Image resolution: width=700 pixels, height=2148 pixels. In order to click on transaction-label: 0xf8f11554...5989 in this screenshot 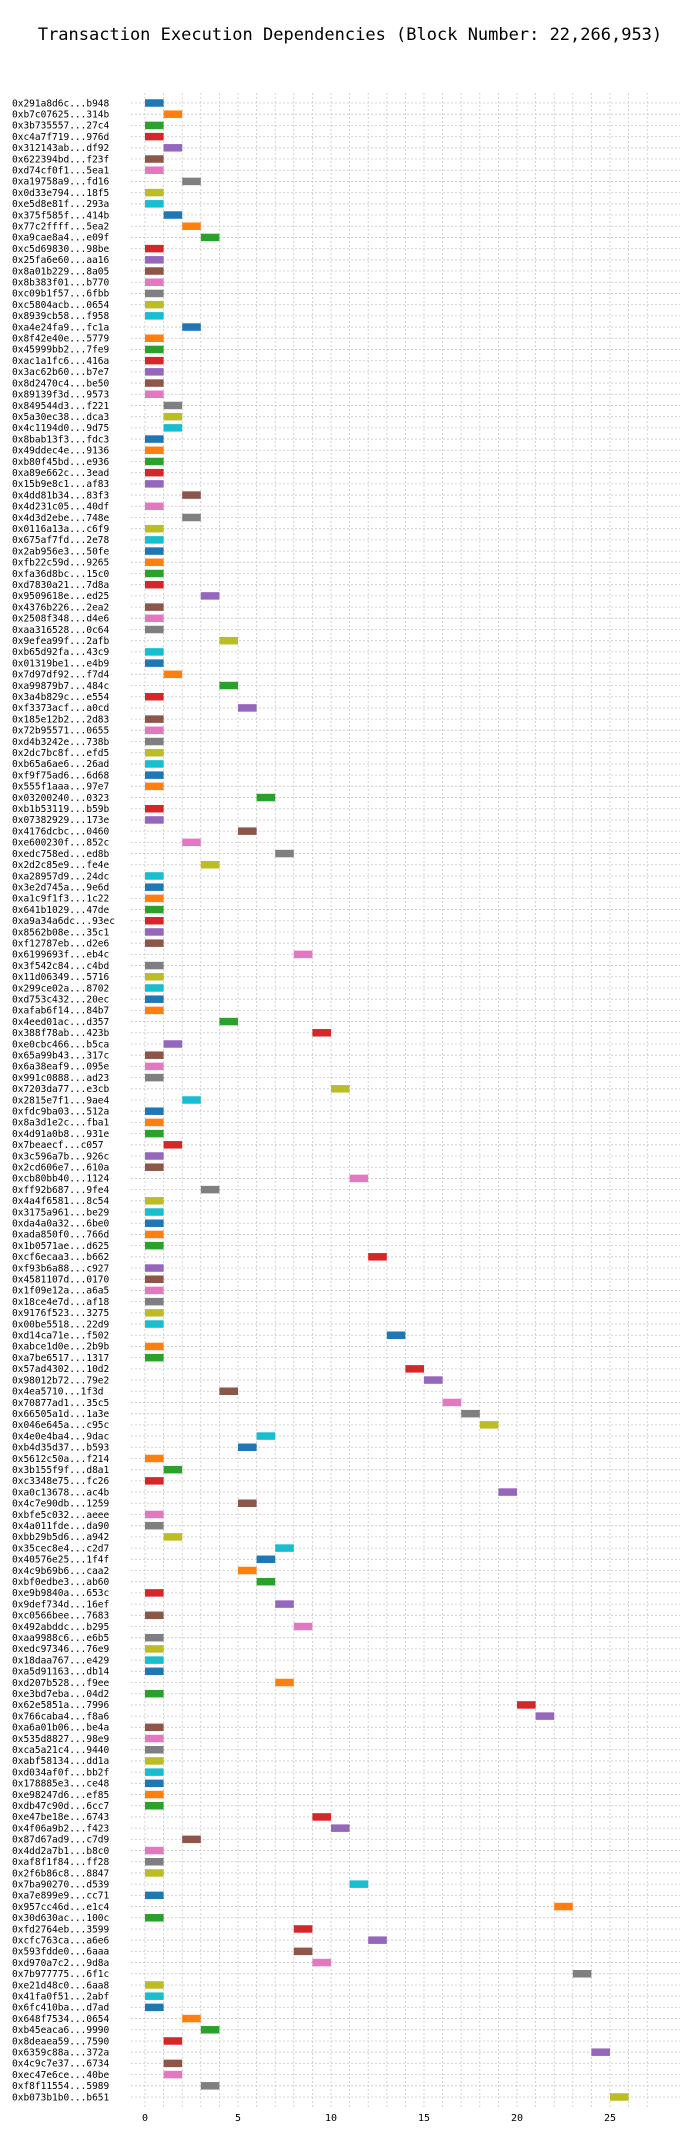, I will do `click(61, 2086)`.